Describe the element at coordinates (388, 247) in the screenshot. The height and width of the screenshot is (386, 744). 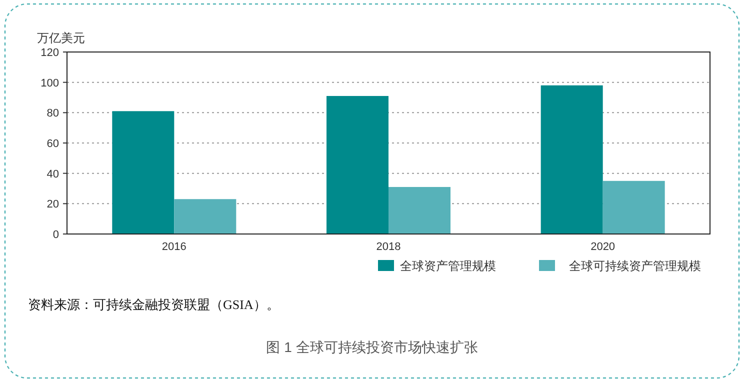
I see `x-tick-label: 2018` at that location.